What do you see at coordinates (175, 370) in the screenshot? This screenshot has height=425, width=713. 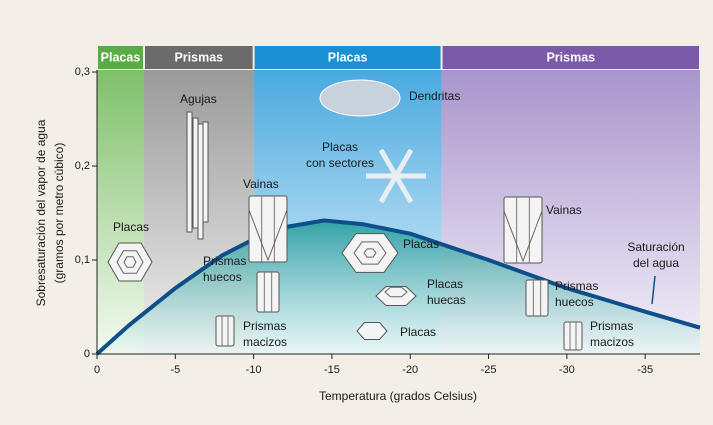 I see `x-tick-label: -5` at bounding box center [175, 370].